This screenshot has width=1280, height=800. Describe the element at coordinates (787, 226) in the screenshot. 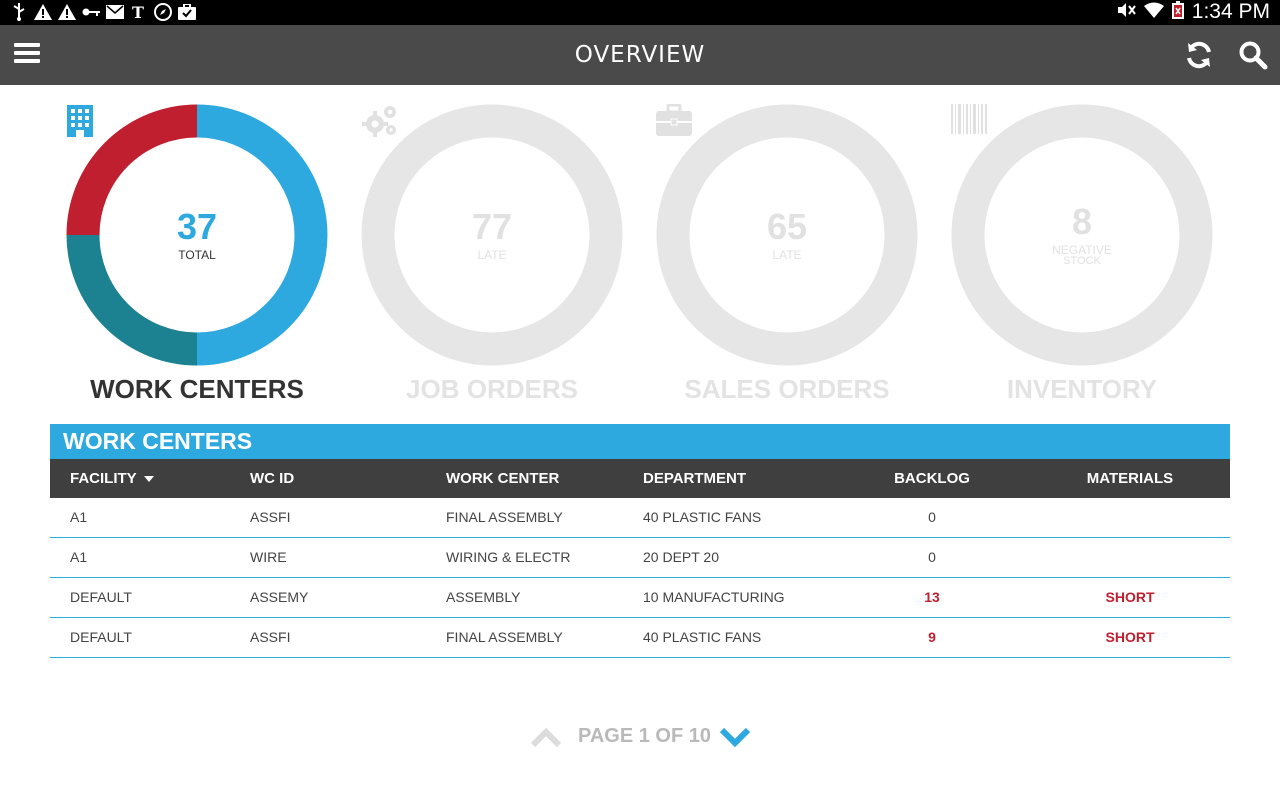

I see `sales-orders-count: 65` at that location.